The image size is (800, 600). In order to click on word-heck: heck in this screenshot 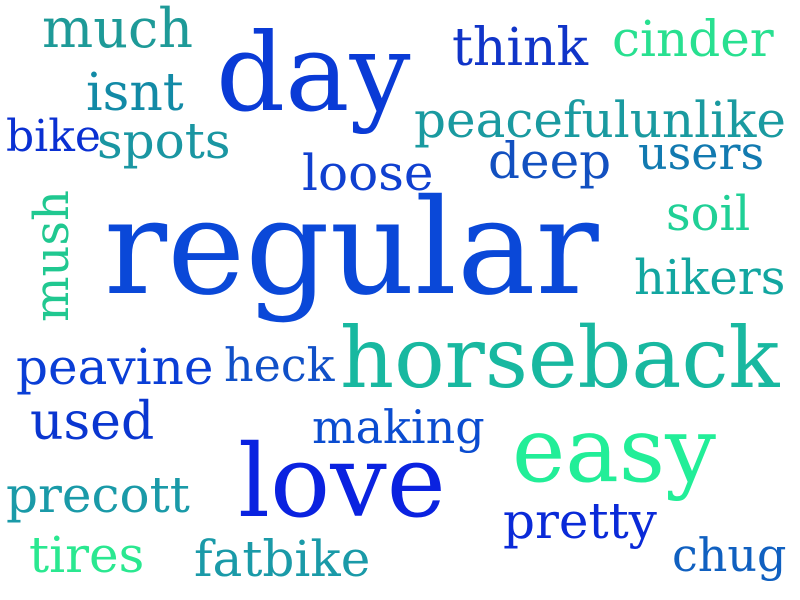, I will do `click(279, 365)`.